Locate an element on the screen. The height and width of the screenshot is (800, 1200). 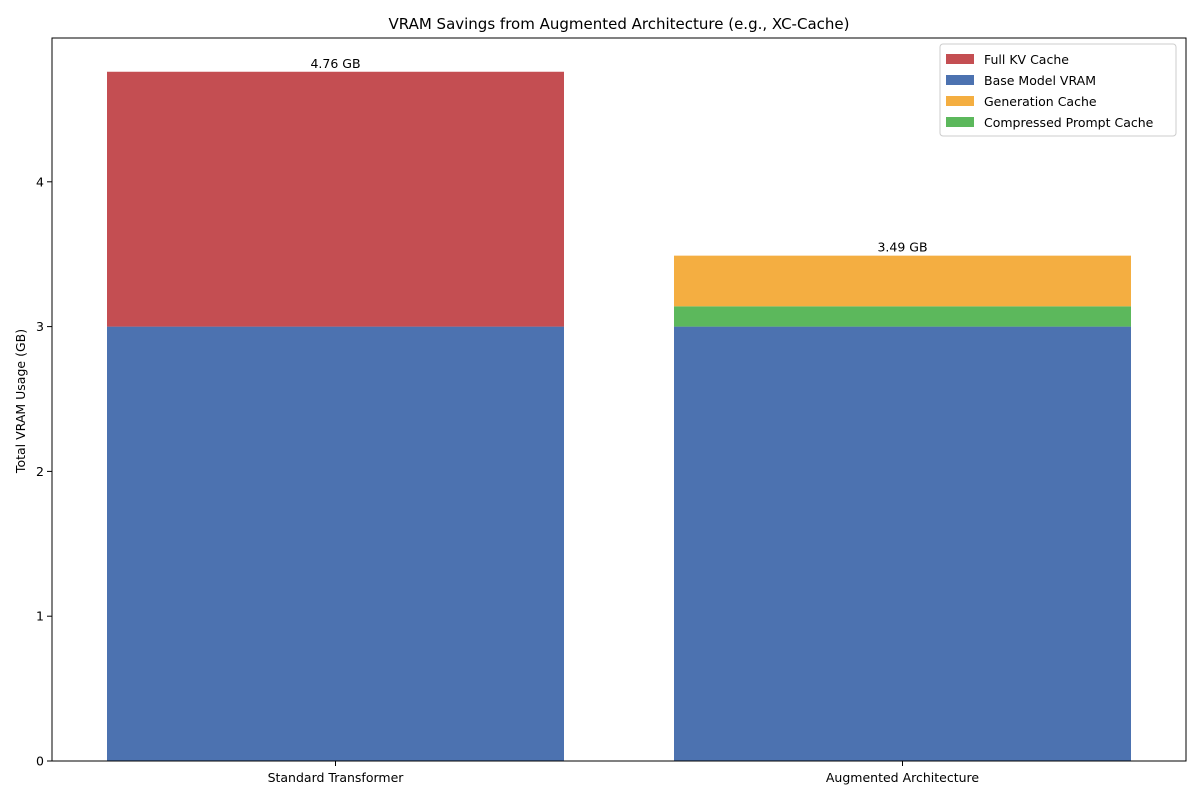
legend-label-base-model-vram: Base Model VRAM is located at coordinates (1040, 80).